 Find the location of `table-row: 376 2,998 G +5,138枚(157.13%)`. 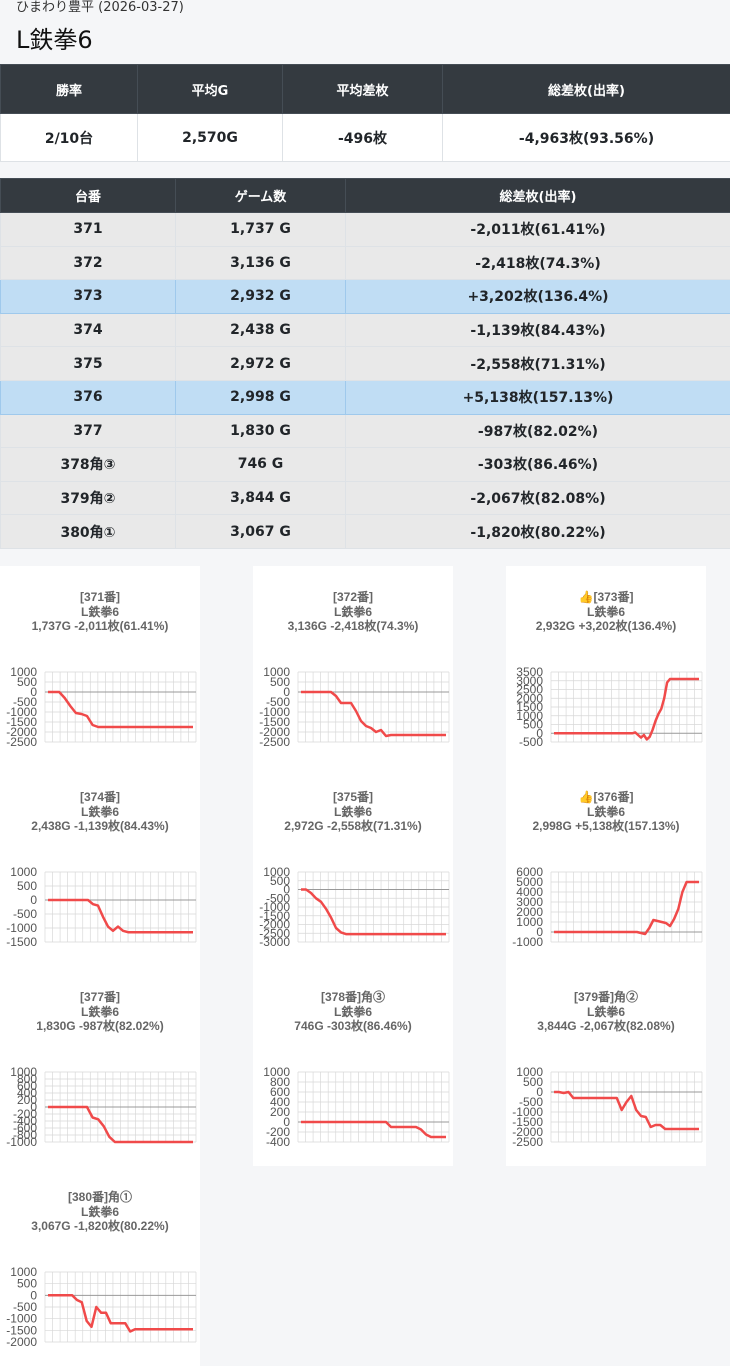

table-row: 376 2,998 G +5,138枚(157.13%) is located at coordinates (365, 397).